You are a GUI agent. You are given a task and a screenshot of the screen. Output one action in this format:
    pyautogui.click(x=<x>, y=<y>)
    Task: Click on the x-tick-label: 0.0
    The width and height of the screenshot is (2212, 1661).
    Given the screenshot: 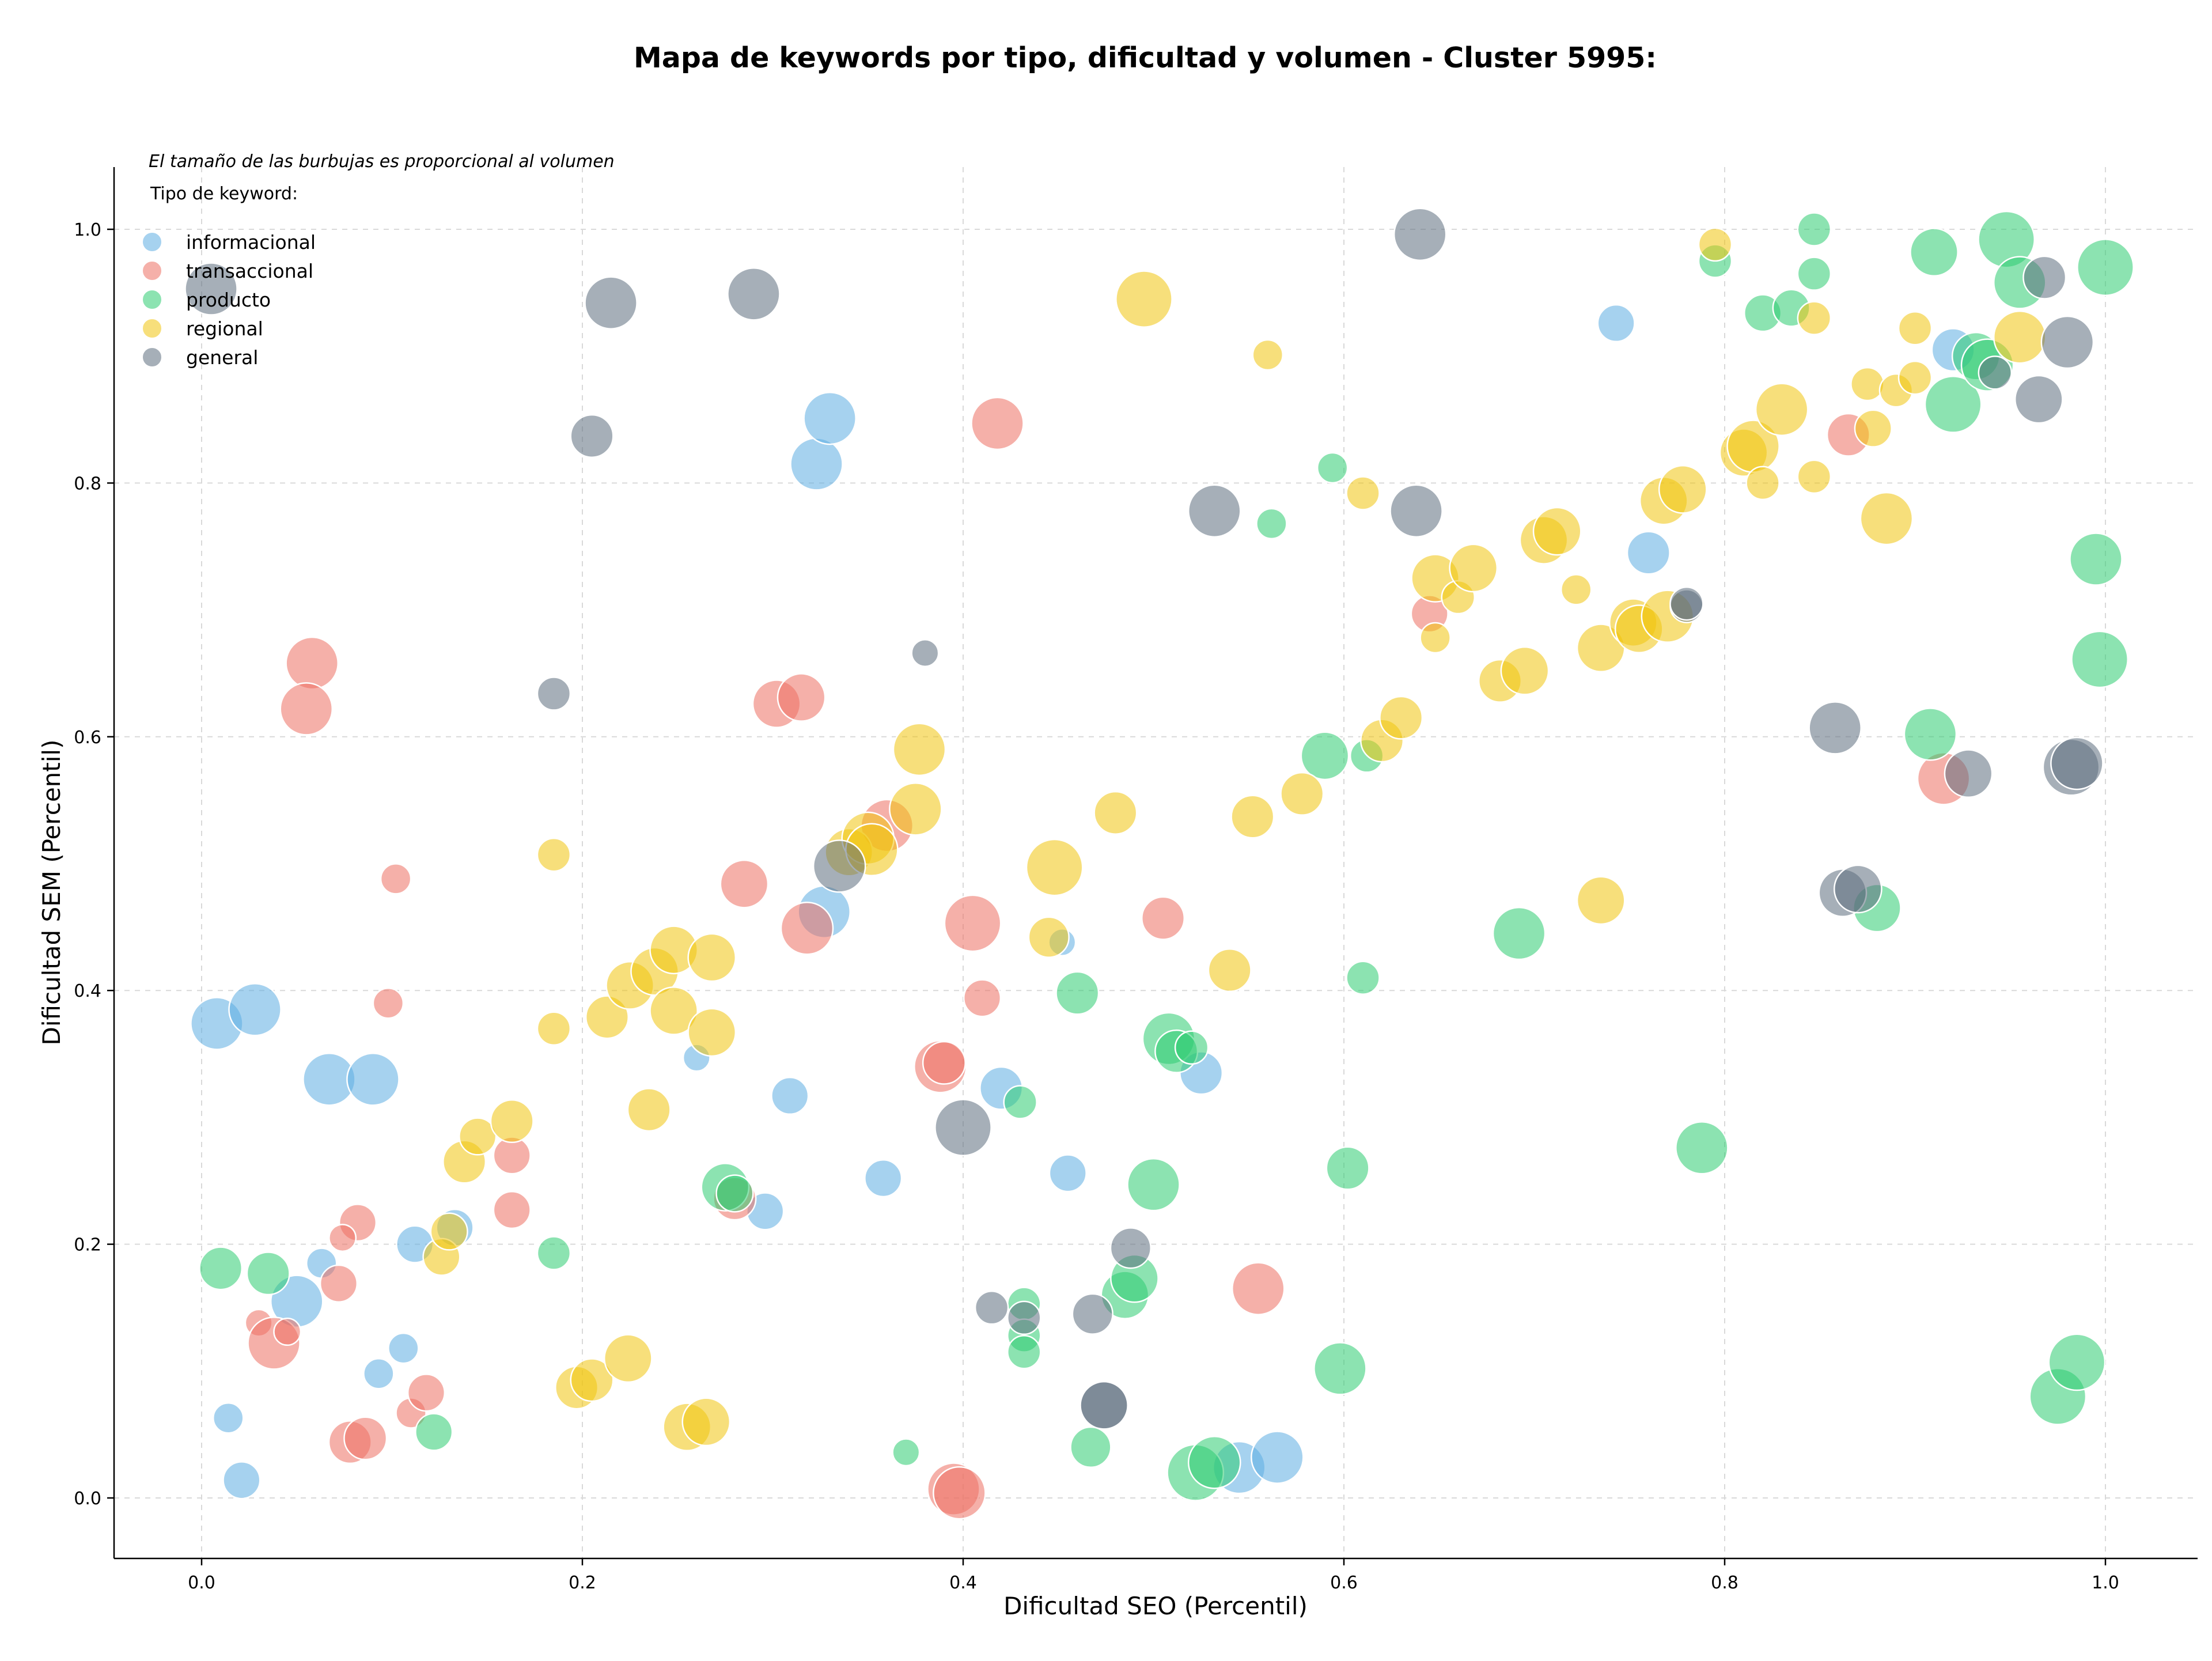 What is the action you would take?
    pyautogui.click(x=201, y=1583)
    